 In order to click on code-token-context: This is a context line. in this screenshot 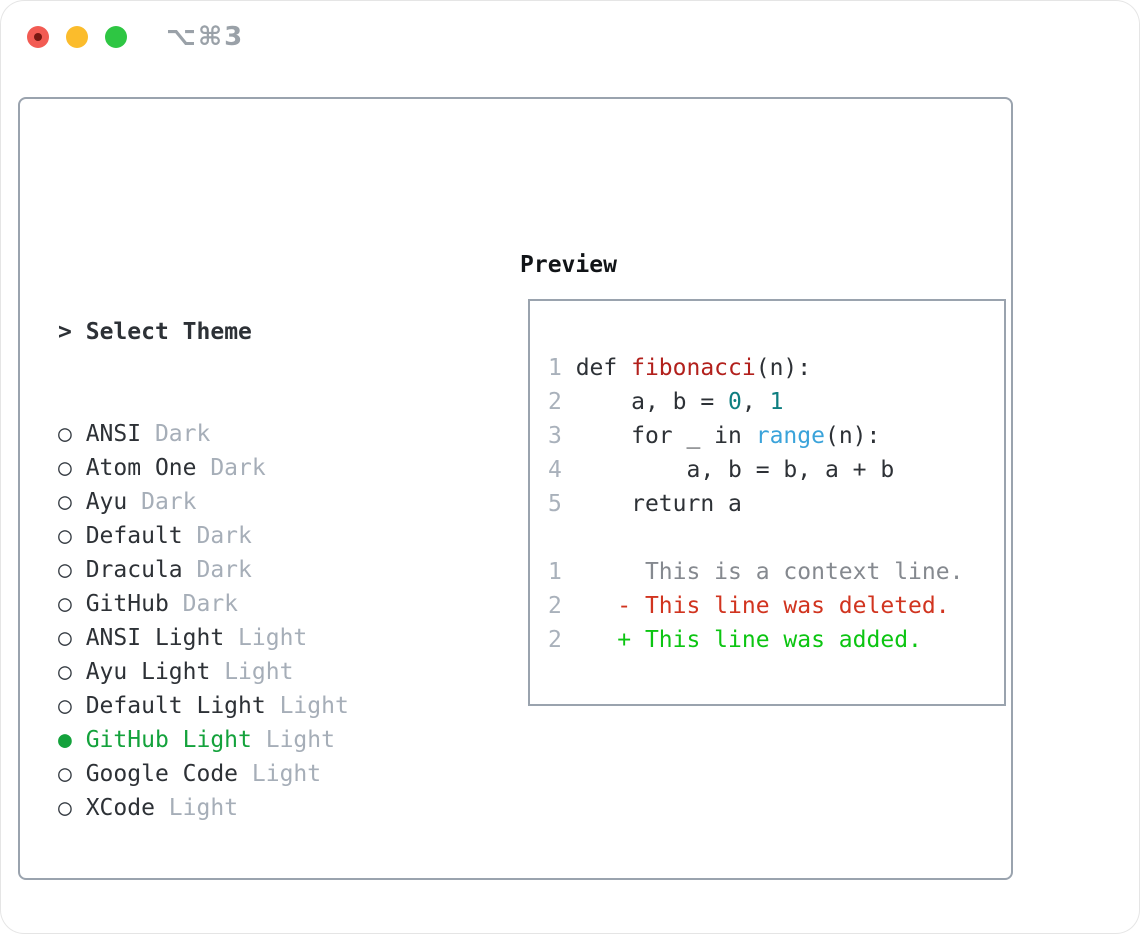, I will do `click(769, 572)`.